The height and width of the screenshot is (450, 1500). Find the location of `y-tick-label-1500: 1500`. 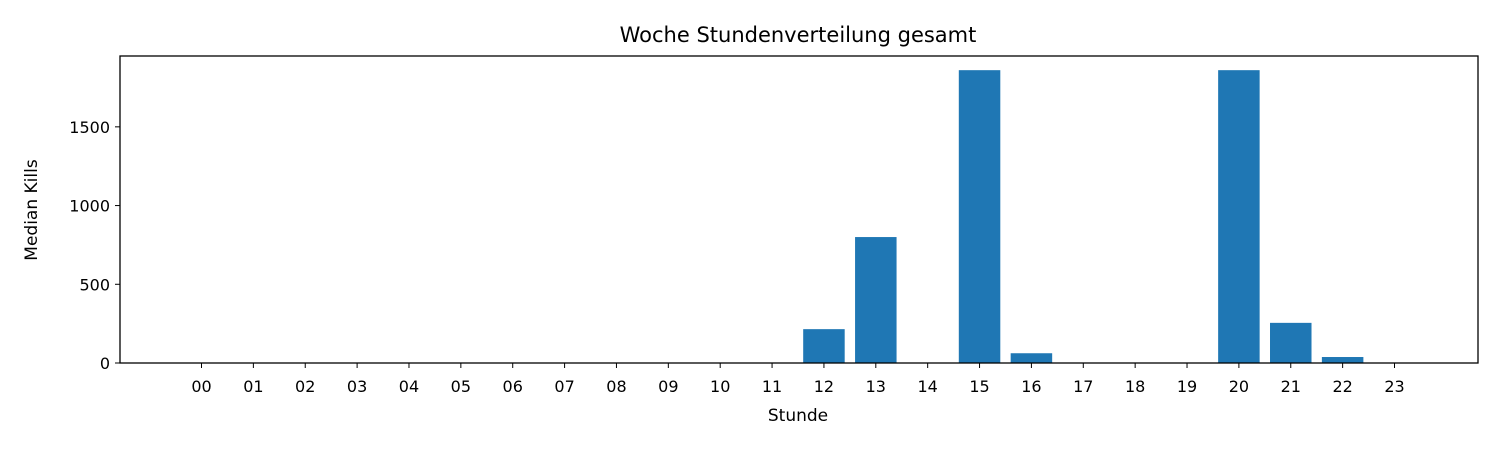

y-tick-label-1500: 1500 is located at coordinates (89, 127).